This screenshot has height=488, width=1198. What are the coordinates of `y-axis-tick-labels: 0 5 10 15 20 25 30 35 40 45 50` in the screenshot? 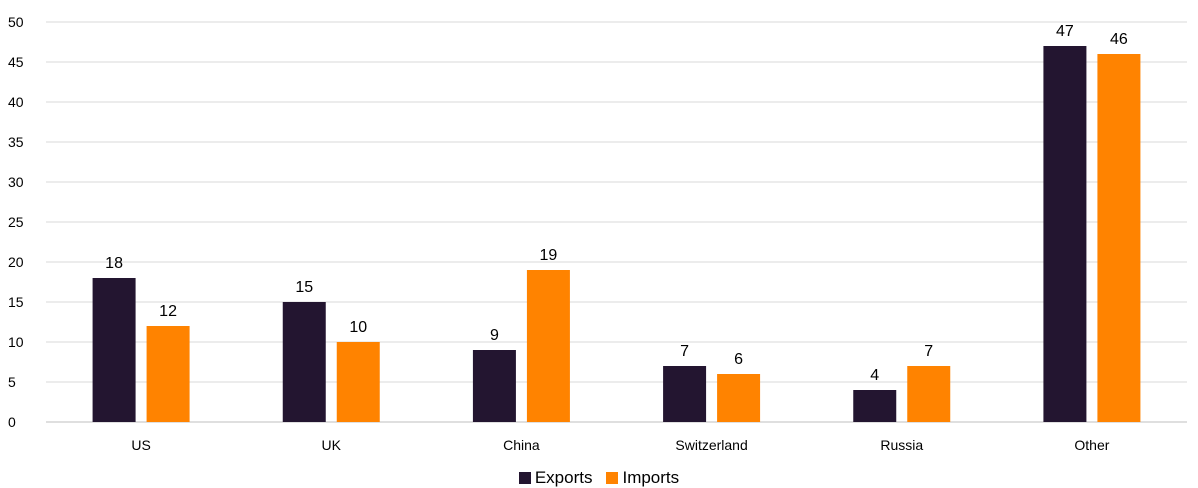 It's located at (16, 222).